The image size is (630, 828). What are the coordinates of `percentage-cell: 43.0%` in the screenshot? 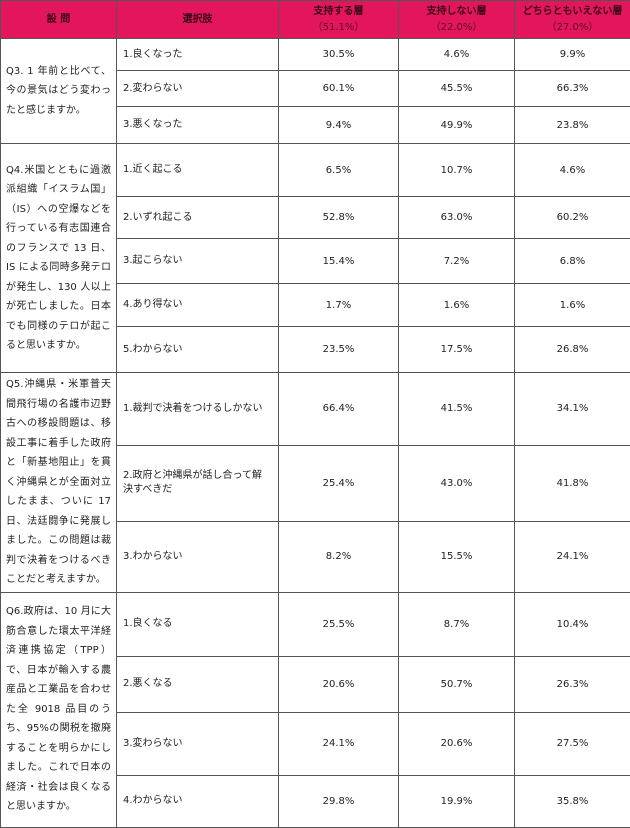 It's located at (457, 483).